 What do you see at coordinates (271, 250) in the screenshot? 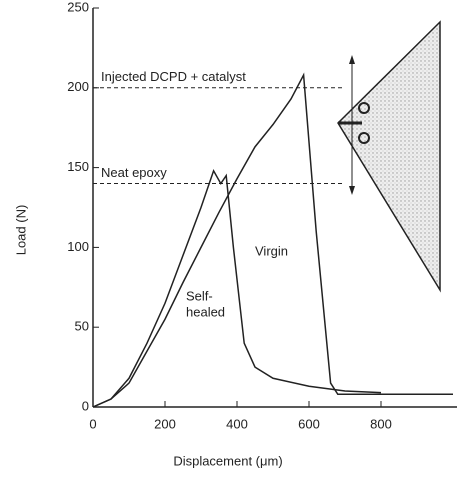
I see `series-label: Virgin` at bounding box center [271, 250].